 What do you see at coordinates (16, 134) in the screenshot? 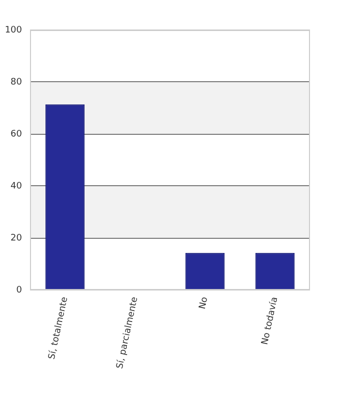
I see `y-tick-label: 60` at bounding box center [16, 134].